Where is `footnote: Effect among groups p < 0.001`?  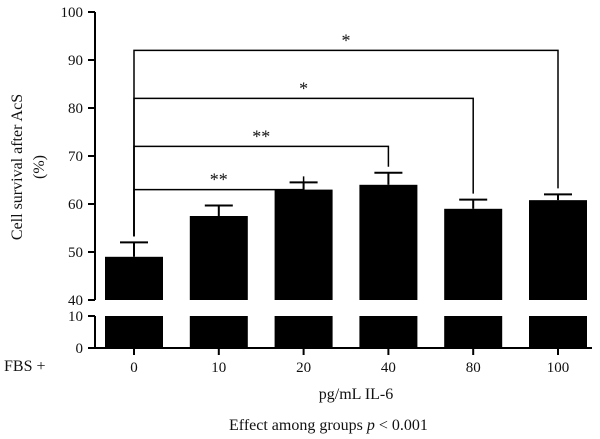 footnote: Effect among groups p < 0.001 is located at coordinates (328, 425).